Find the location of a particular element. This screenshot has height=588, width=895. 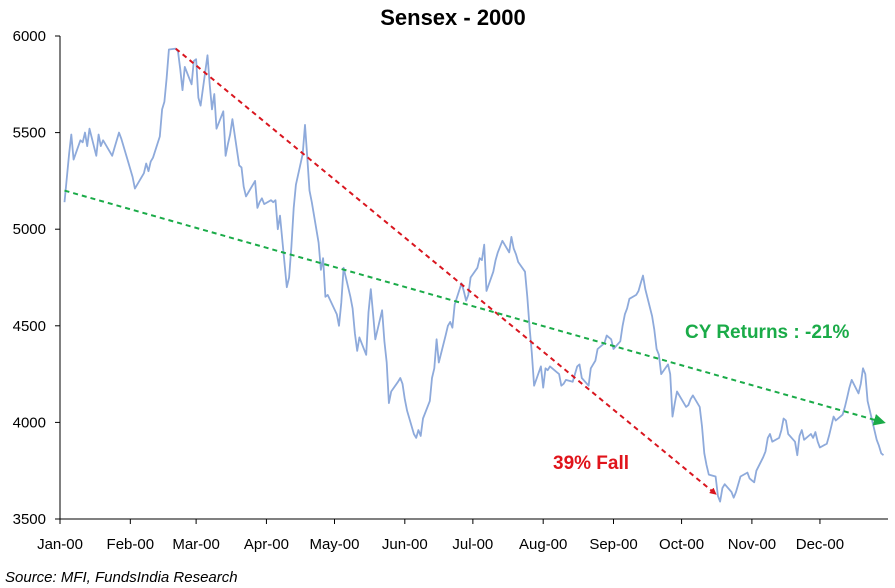

x-tick-label: Sep-00 is located at coordinates (613, 544).